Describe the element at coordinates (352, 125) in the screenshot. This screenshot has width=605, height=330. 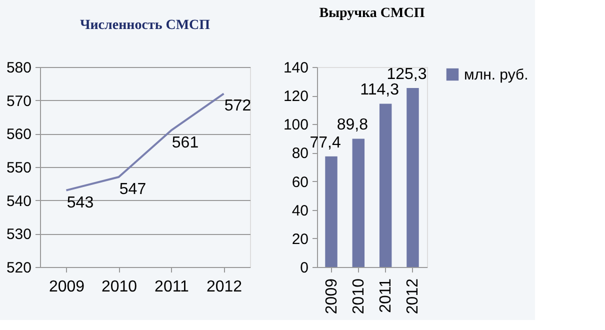
I see `data-label: 89,8` at that location.